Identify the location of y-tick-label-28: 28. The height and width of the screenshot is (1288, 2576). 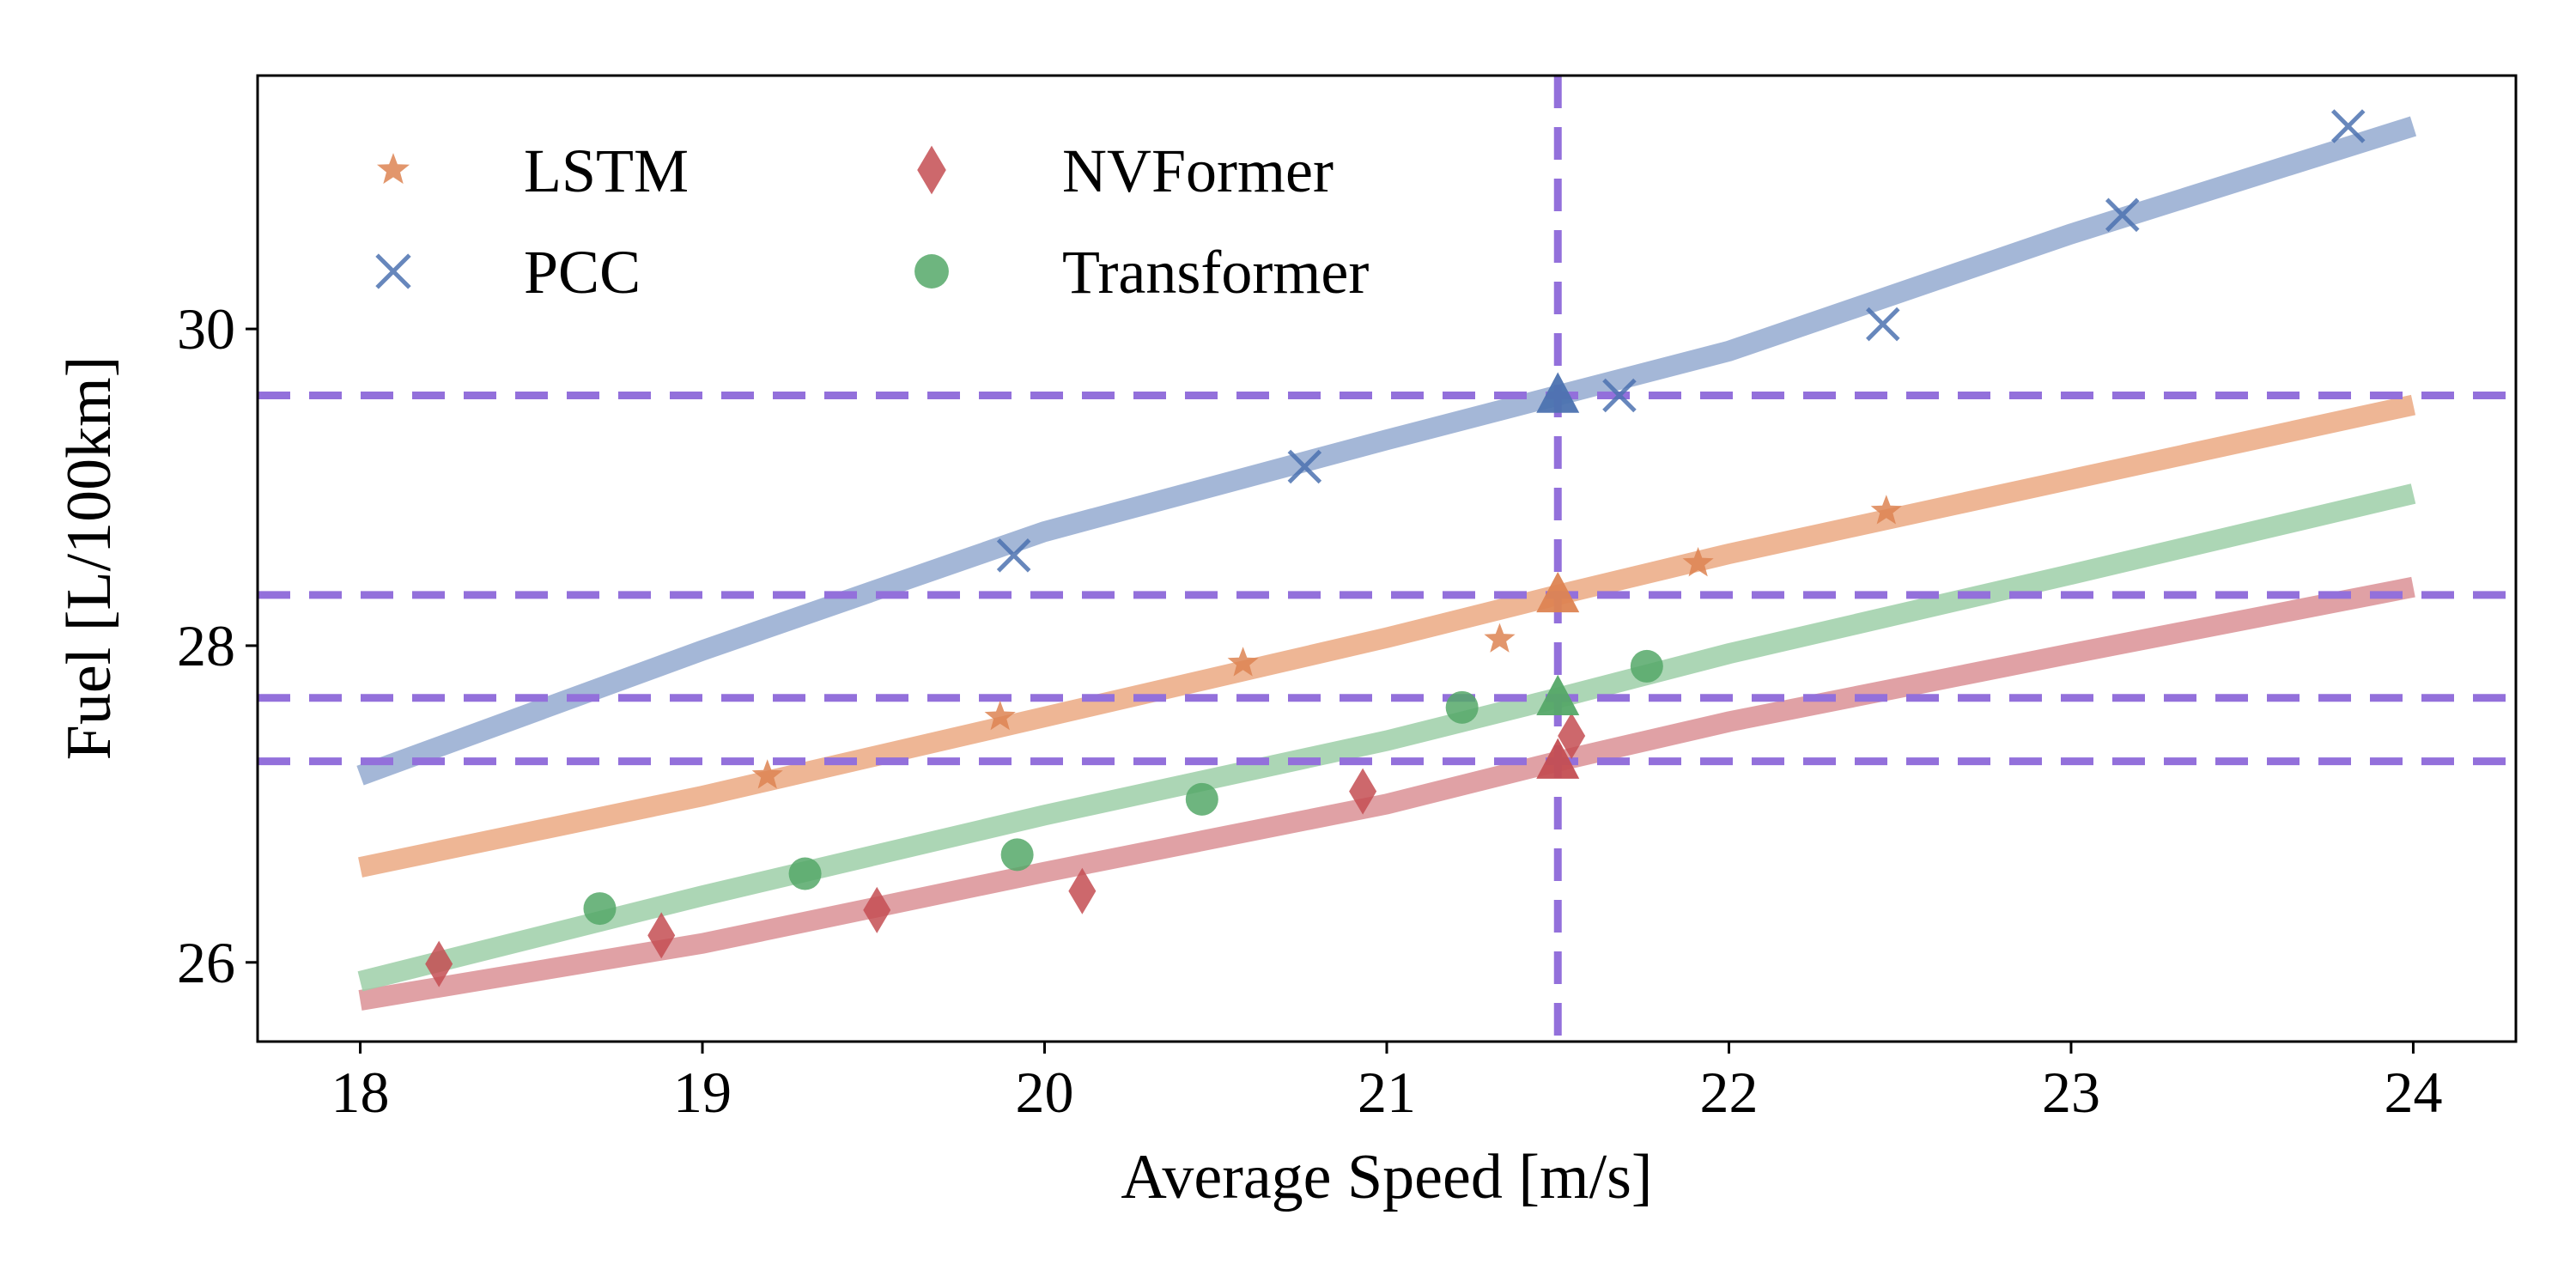
(206, 645).